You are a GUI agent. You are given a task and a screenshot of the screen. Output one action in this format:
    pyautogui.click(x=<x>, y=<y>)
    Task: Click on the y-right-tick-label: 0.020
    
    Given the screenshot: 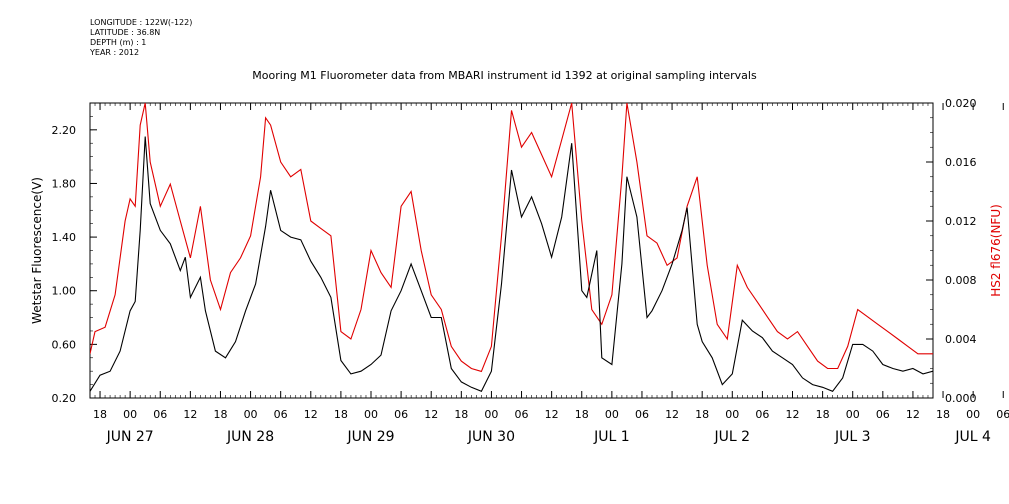 What is the action you would take?
    pyautogui.click(x=961, y=103)
    